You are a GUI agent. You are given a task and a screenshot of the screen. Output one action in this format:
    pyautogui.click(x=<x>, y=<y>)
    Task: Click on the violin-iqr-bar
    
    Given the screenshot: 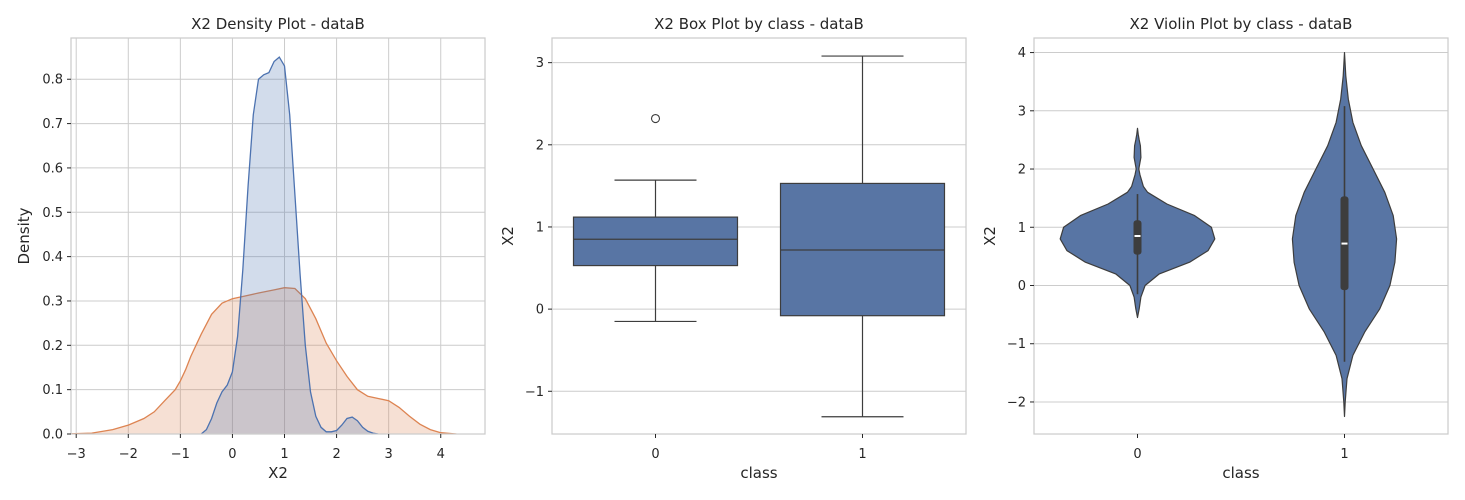 What is the action you would take?
    pyautogui.click(x=1137, y=237)
    